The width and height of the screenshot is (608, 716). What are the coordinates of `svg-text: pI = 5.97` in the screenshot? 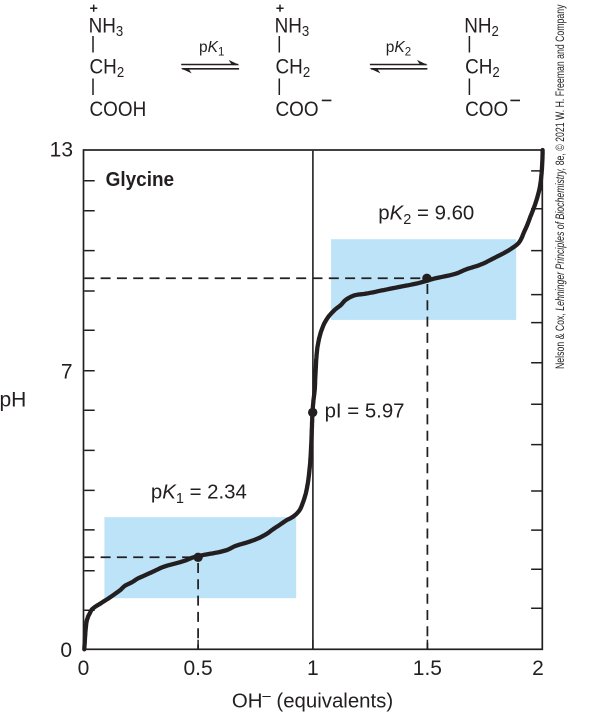 It's located at (365, 411).